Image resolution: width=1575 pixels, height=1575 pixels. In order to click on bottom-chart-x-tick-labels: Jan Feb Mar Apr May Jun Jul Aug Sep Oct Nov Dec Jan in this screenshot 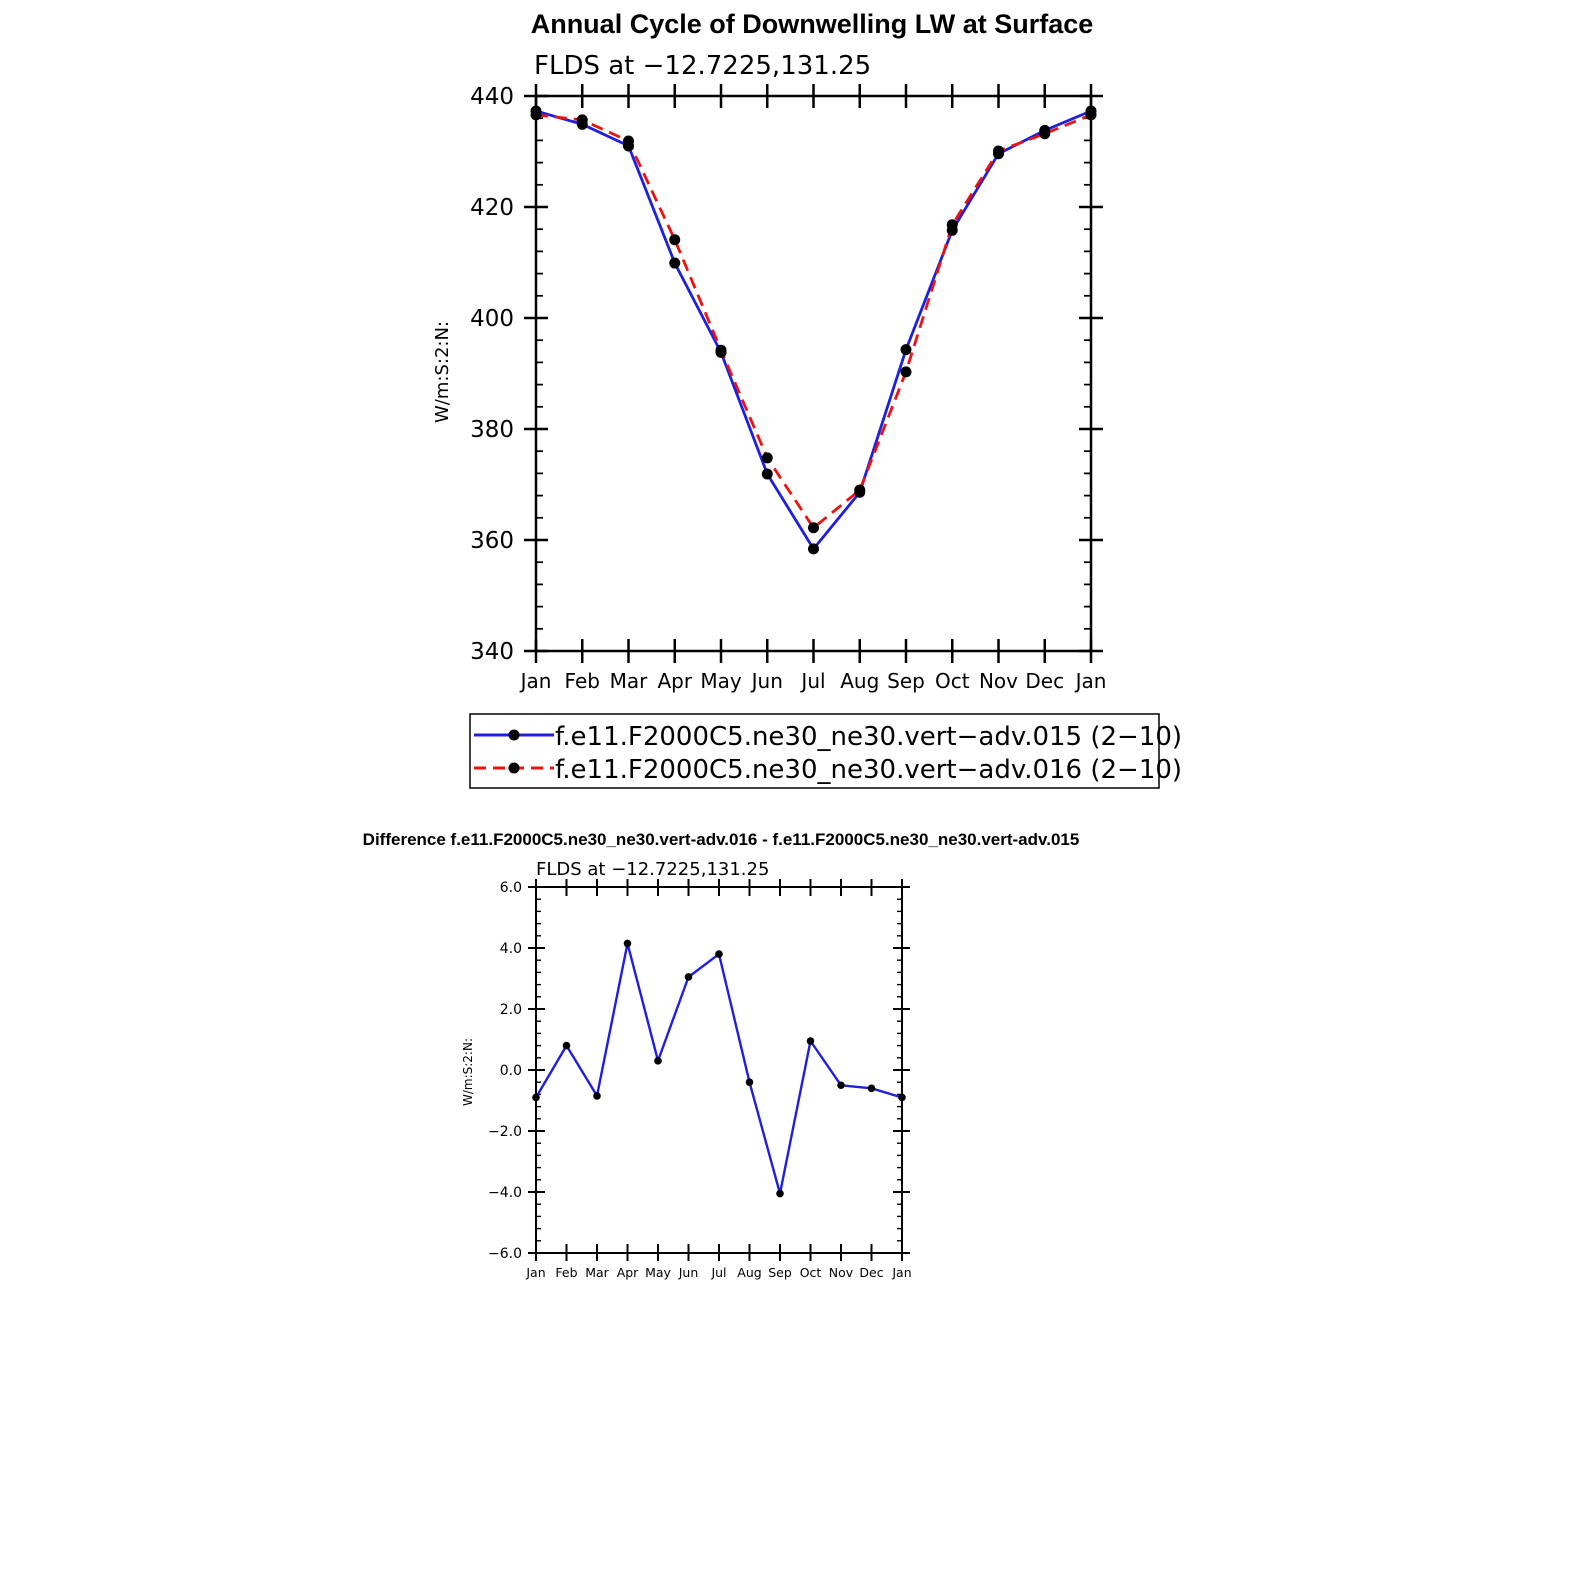, I will do `click(718, 1272)`.